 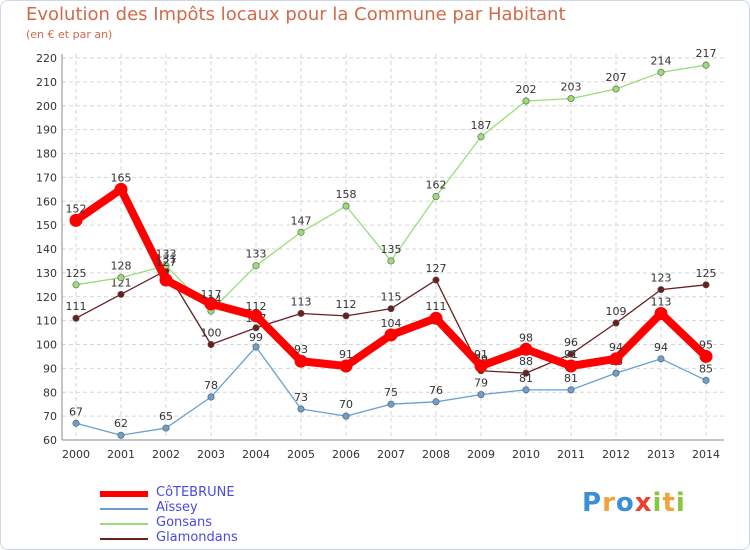 I want to click on y-tick-label: 200, so click(x=46, y=106).